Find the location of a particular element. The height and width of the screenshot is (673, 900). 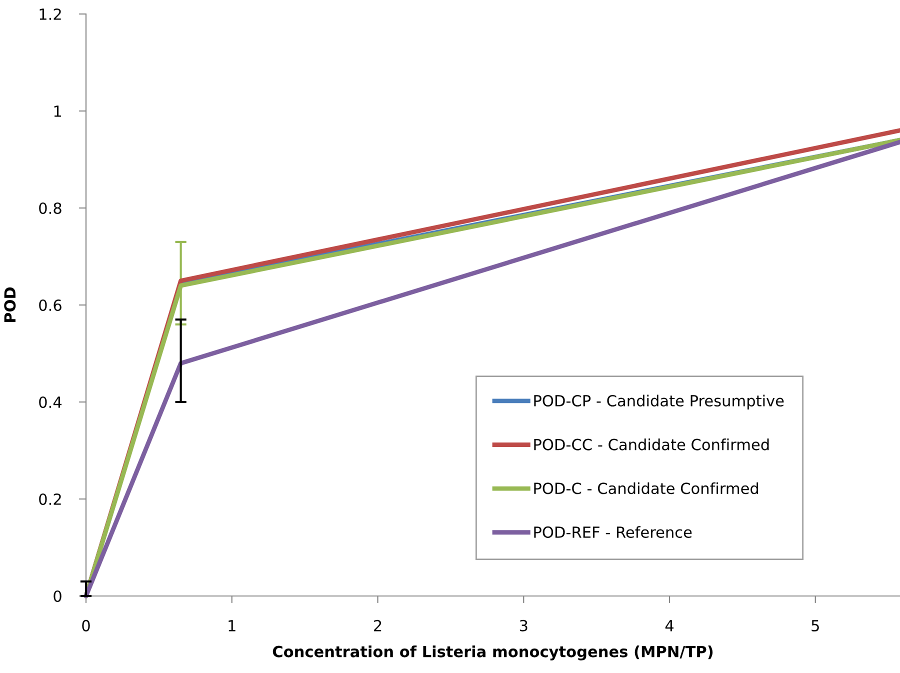

y-tick-label: 0.6 is located at coordinates (50, 305).